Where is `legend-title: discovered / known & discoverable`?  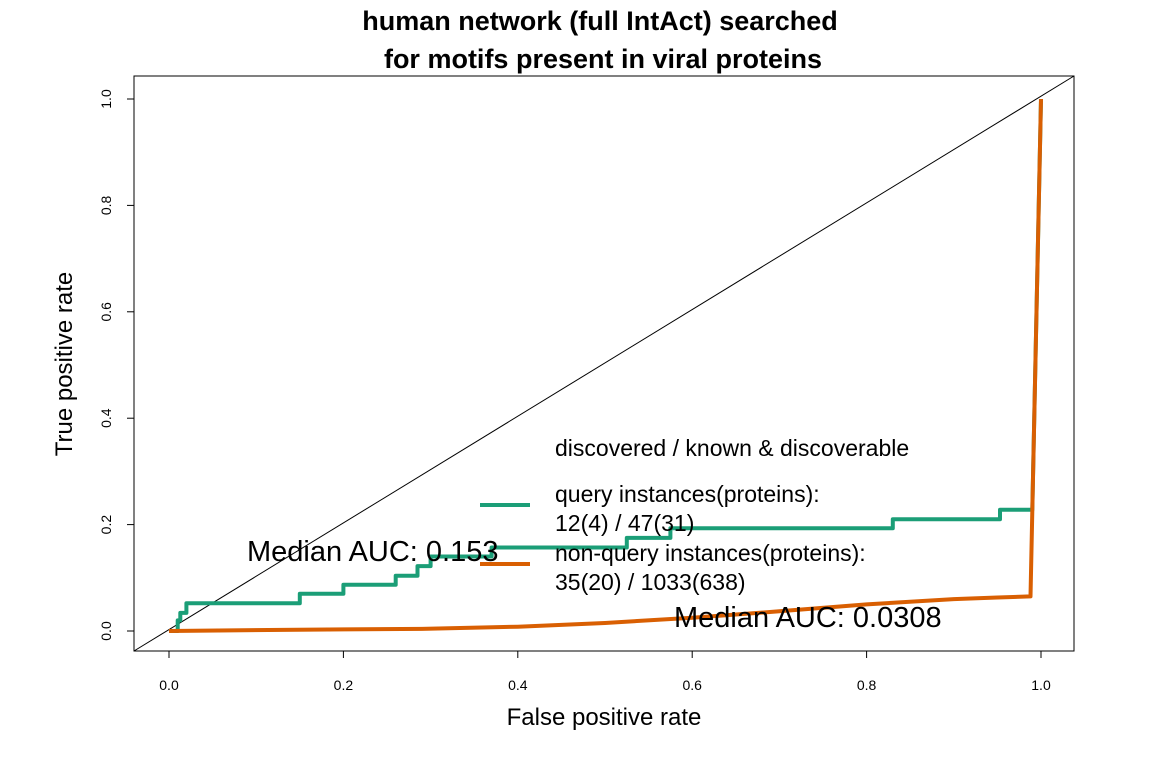
legend-title: discovered / known & discoverable is located at coordinates (732, 448).